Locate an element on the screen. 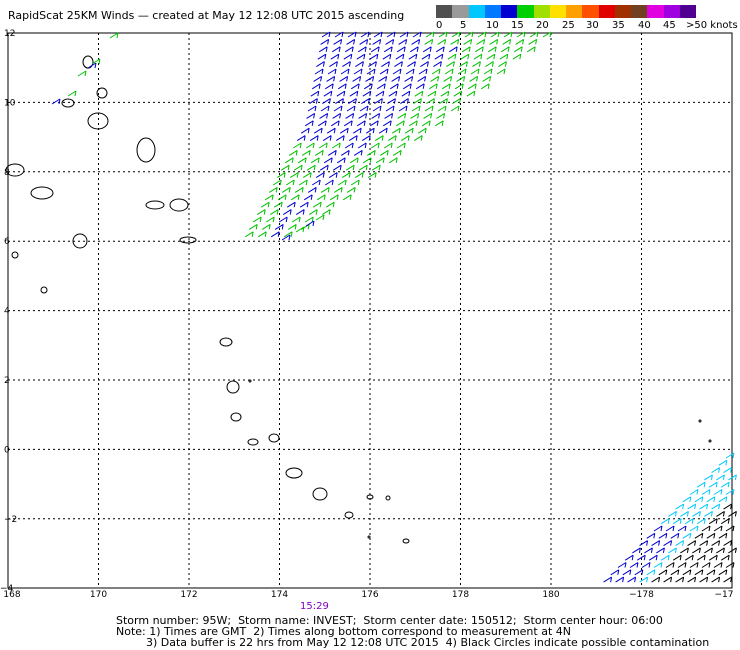  colorbar-label: 10 is located at coordinates (492, 25).